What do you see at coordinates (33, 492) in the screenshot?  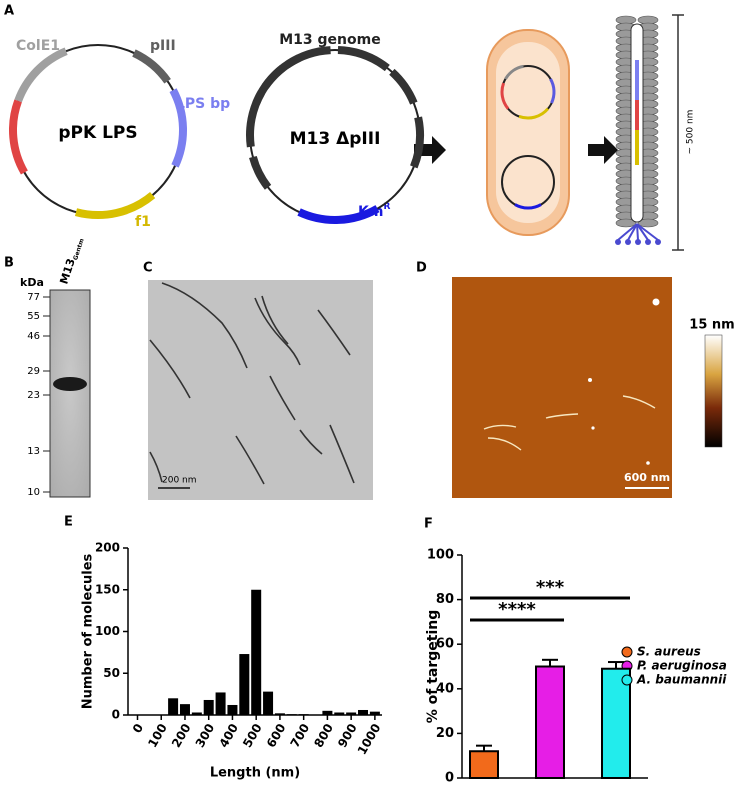 I see `marker-label: 10` at bounding box center [33, 492].